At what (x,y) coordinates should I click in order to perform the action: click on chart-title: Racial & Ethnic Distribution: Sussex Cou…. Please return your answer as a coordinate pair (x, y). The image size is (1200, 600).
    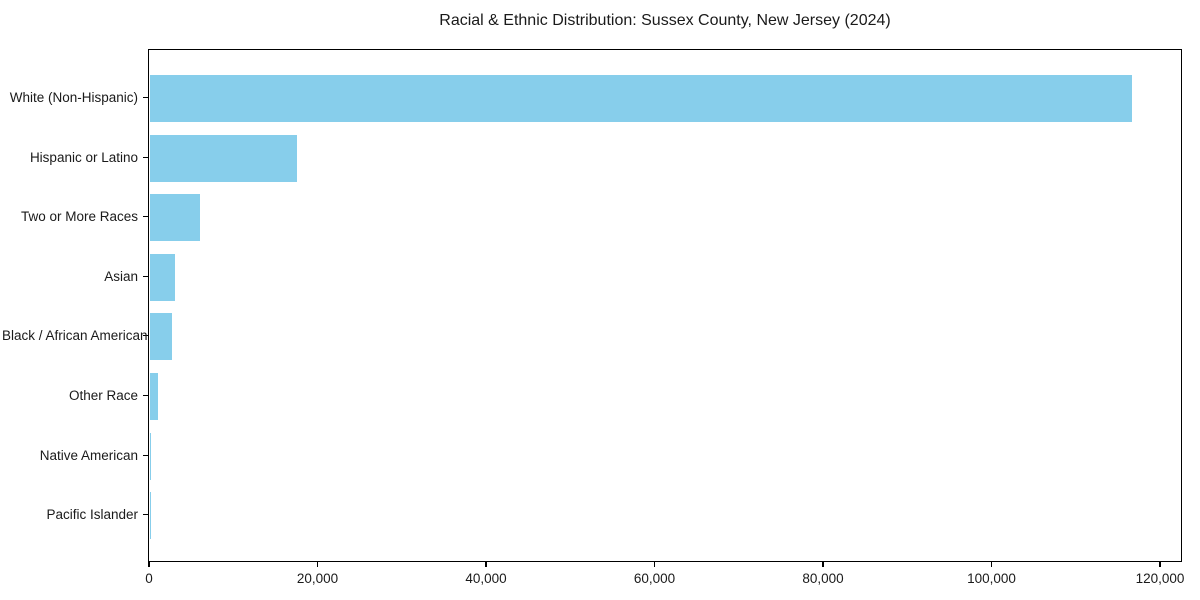
    Looking at the image, I should click on (665, 20).